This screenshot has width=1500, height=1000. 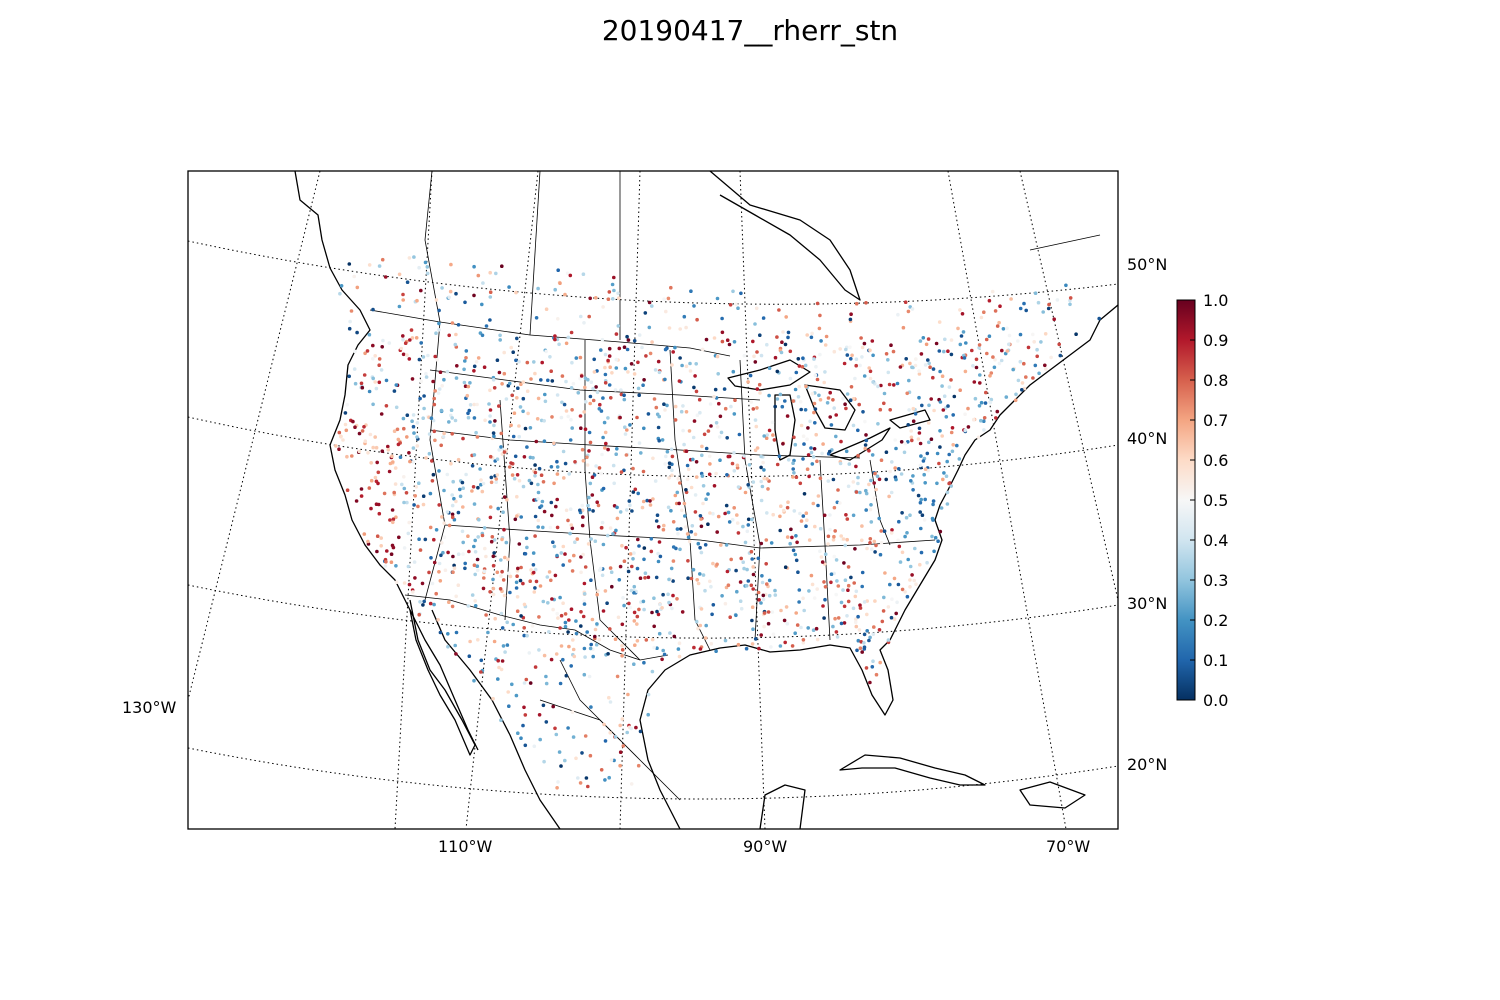 What do you see at coordinates (910, 419) in the screenshot?
I see `lake-ontario` at bounding box center [910, 419].